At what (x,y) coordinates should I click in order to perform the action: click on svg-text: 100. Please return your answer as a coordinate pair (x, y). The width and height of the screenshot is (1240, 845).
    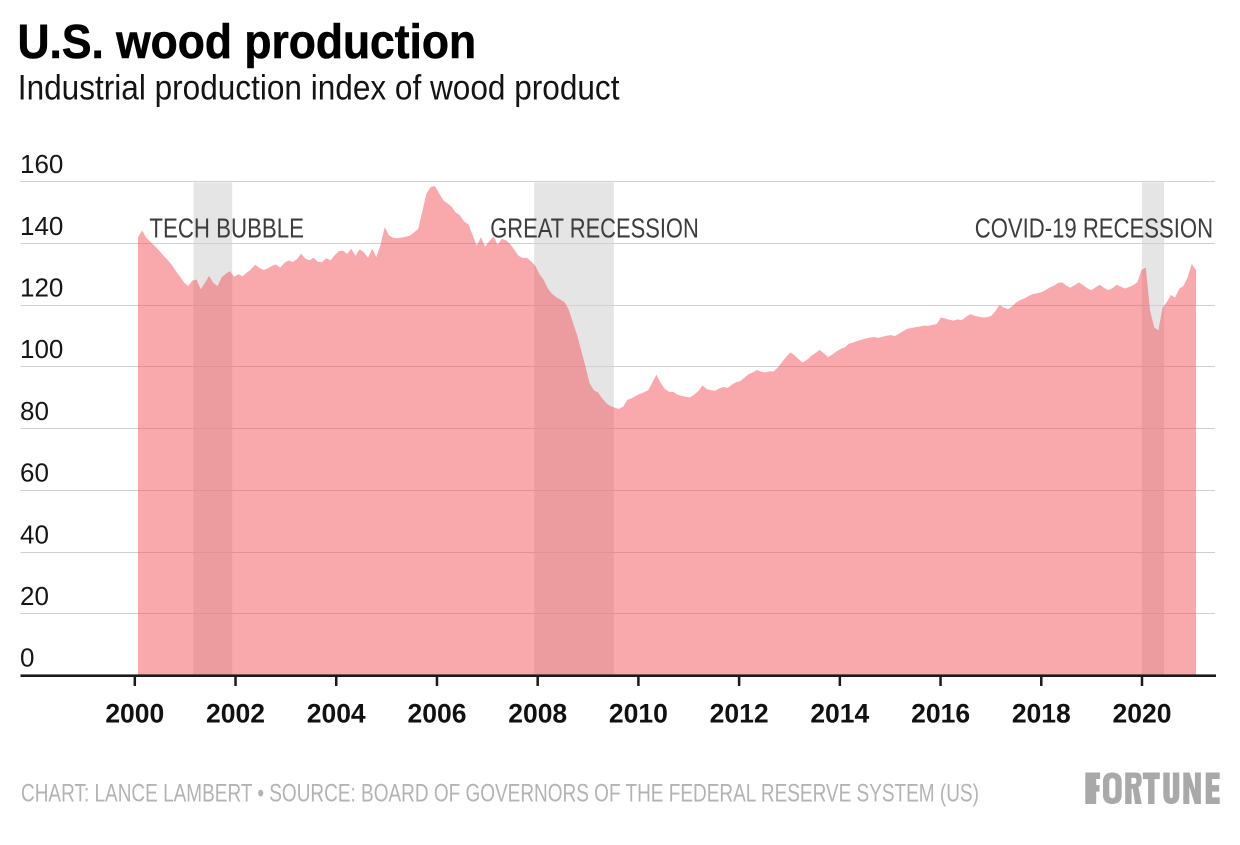
    Looking at the image, I should click on (41, 349).